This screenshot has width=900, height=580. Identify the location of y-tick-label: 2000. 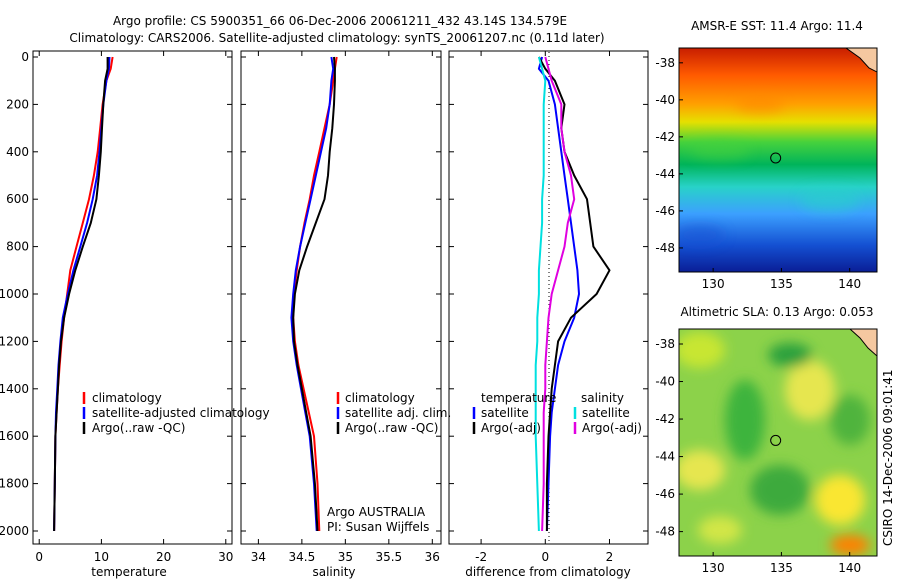
(14, 531).